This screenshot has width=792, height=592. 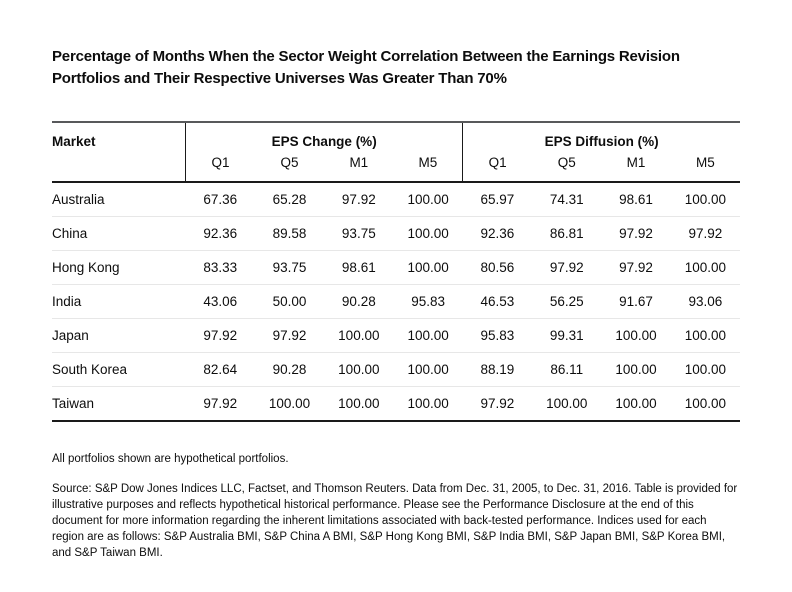 What do you see at coordinates (220, 267) in the screenshot?
I see `value-cell: 83.33` at bounding box center [220, 267].